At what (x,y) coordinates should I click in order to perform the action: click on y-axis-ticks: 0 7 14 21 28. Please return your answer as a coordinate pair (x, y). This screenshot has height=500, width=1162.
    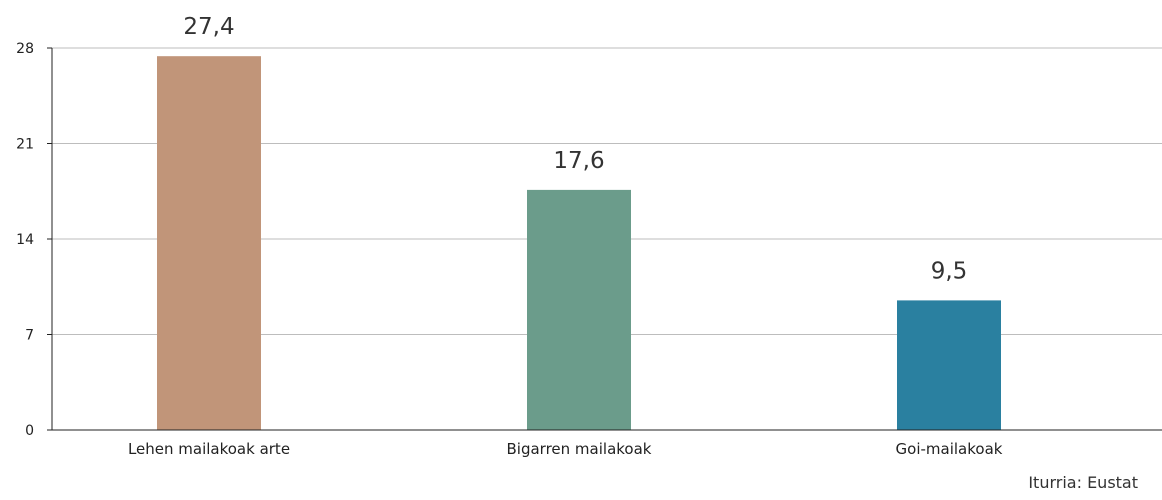
    Looking at the image, I should click on (34, 240).